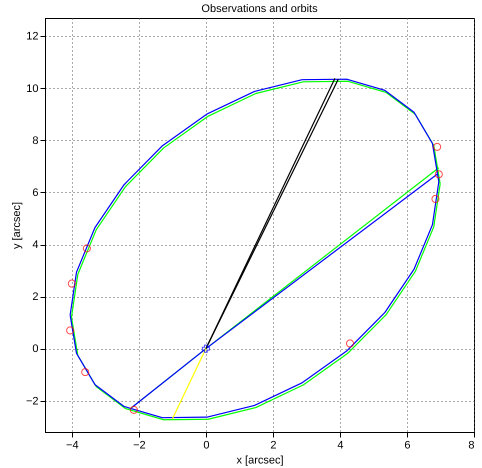  I want to click on x-tick-label: 4, so click(340, 446).